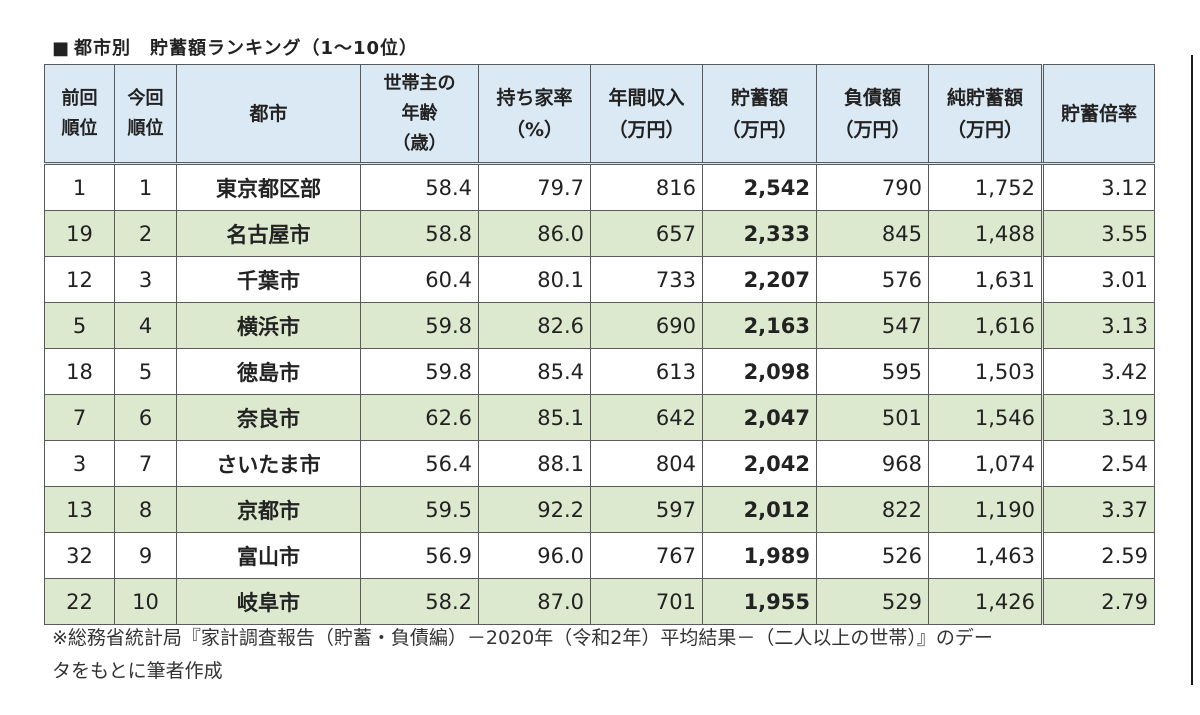  Describe the element at coordinates (646, 463) in the screenshot. I see `cell-income: 804` at that location.